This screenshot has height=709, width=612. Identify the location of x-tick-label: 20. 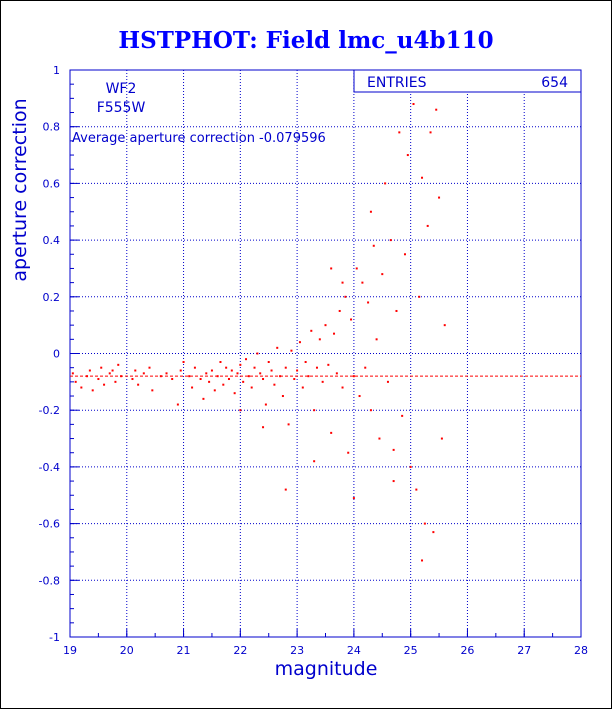
(127, 650).